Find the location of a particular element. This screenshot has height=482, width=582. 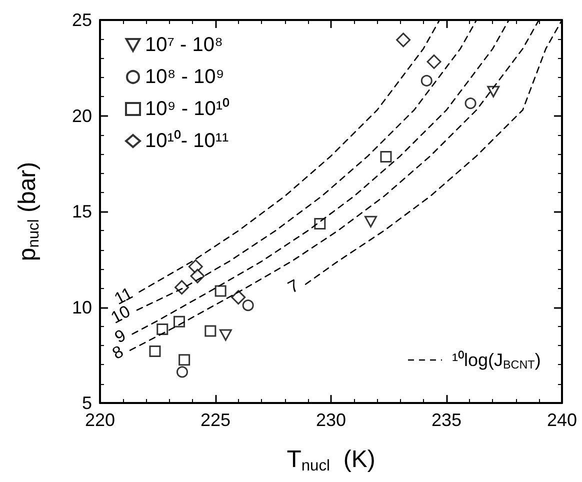

legend-label: 10⁸ - 10⁹ is located at coordinates (184, 77).